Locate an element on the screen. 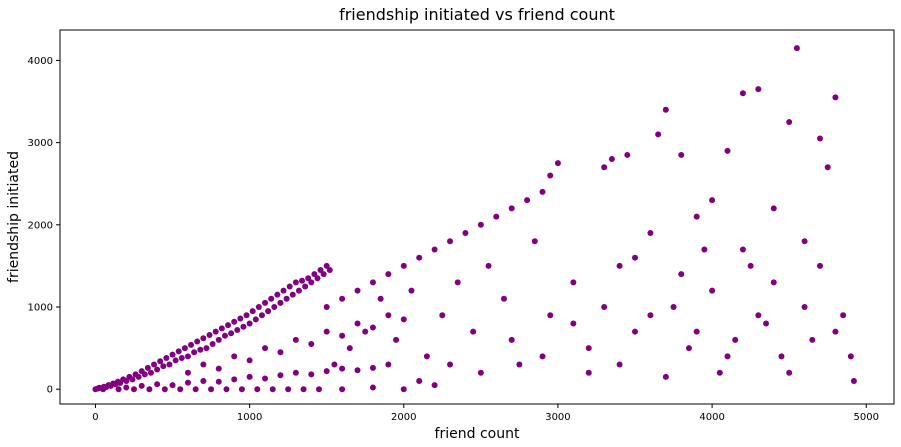 Image resolution: width=901 pixels, height=447 pixels. x-tick-label: 3000 is located at coordinates (557, 417).